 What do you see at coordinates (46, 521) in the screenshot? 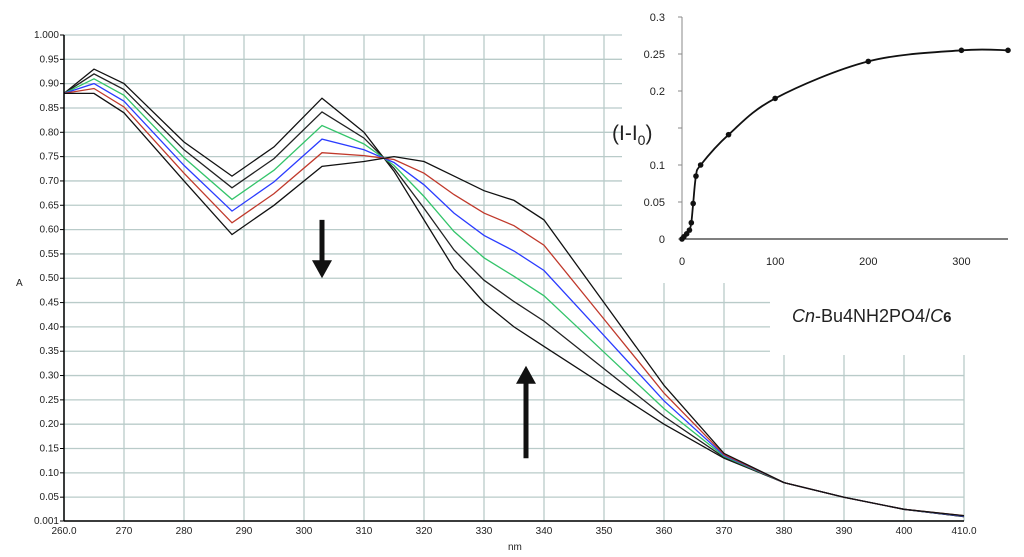
I see `y-tick-label: 0.001` at bounding box center [46, 521].